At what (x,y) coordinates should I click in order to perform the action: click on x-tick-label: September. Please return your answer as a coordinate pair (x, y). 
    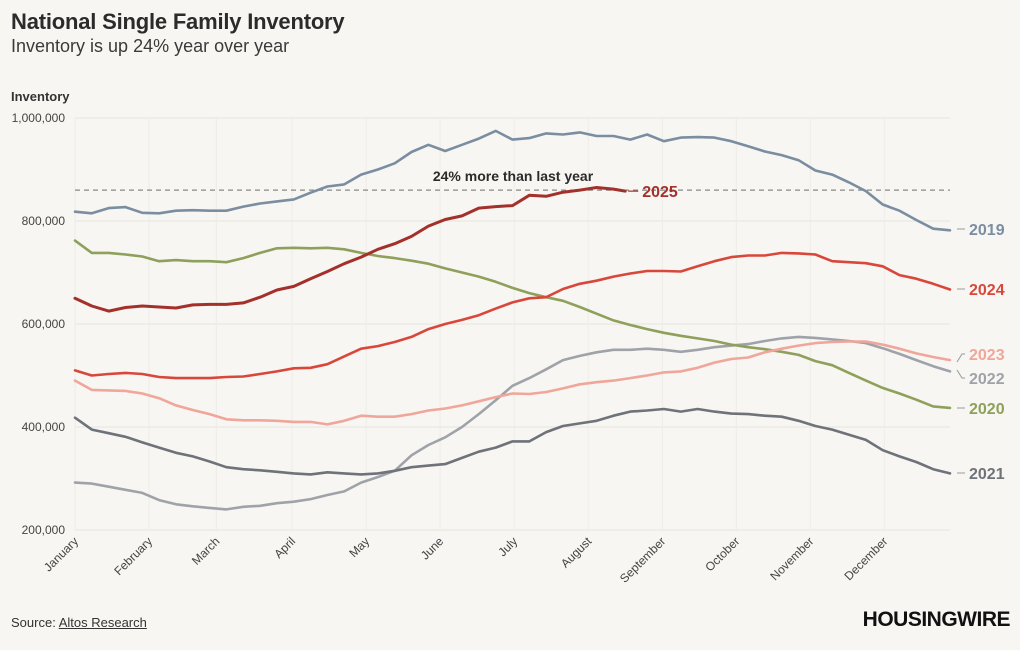
    Looking at the image, I should click on (642, 559).